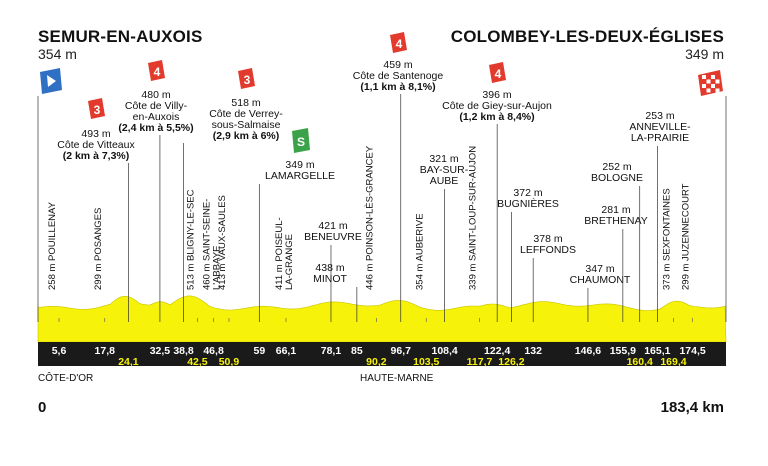 The height and width of the screenshot is (466, 768). Describe the element at coordinates (444, 181) in the screenshot. I see `place-name: AUBE` at that location.